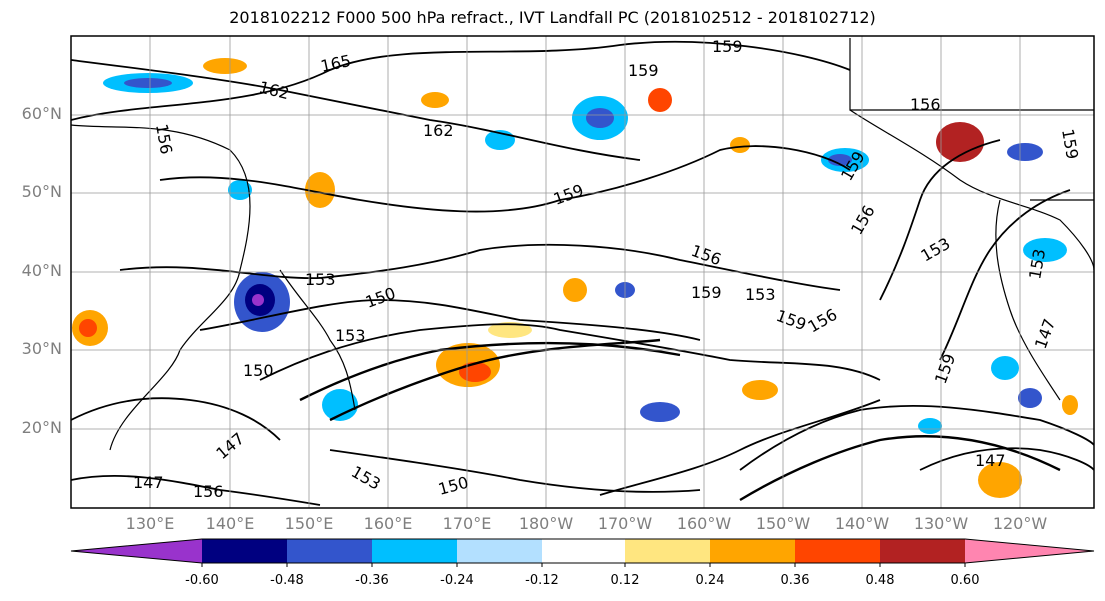  Describe the element at coordinates (202, 580) in the screenshot. I see `colorbar-tick-label: -0.60` at that location.